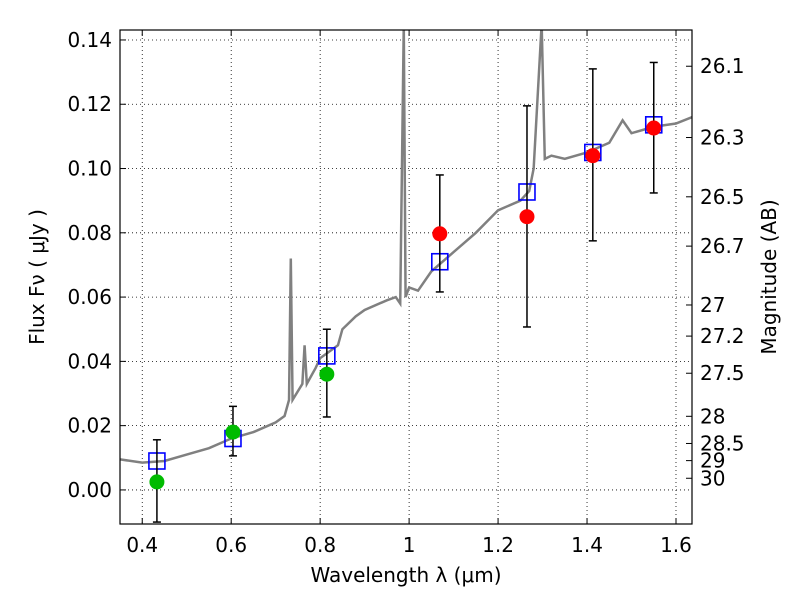 This screenshot has width=800, height=600. I want to click on mag-tick-label: 29, so click(712, 461).